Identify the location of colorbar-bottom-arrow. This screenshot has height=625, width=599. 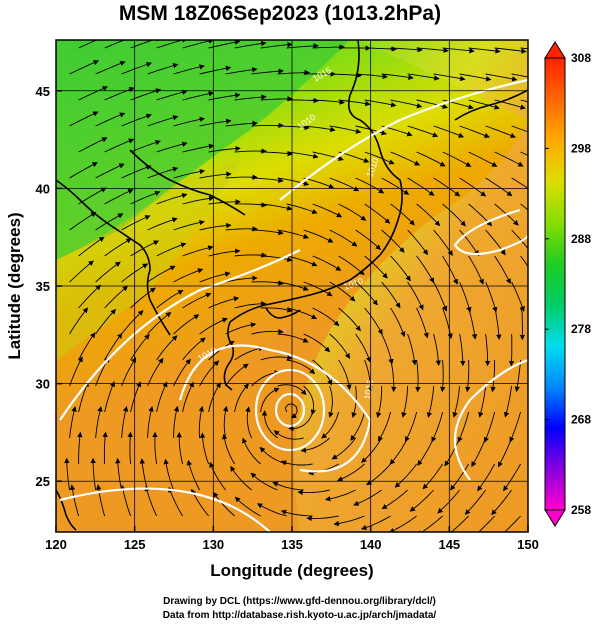
(555, 518).